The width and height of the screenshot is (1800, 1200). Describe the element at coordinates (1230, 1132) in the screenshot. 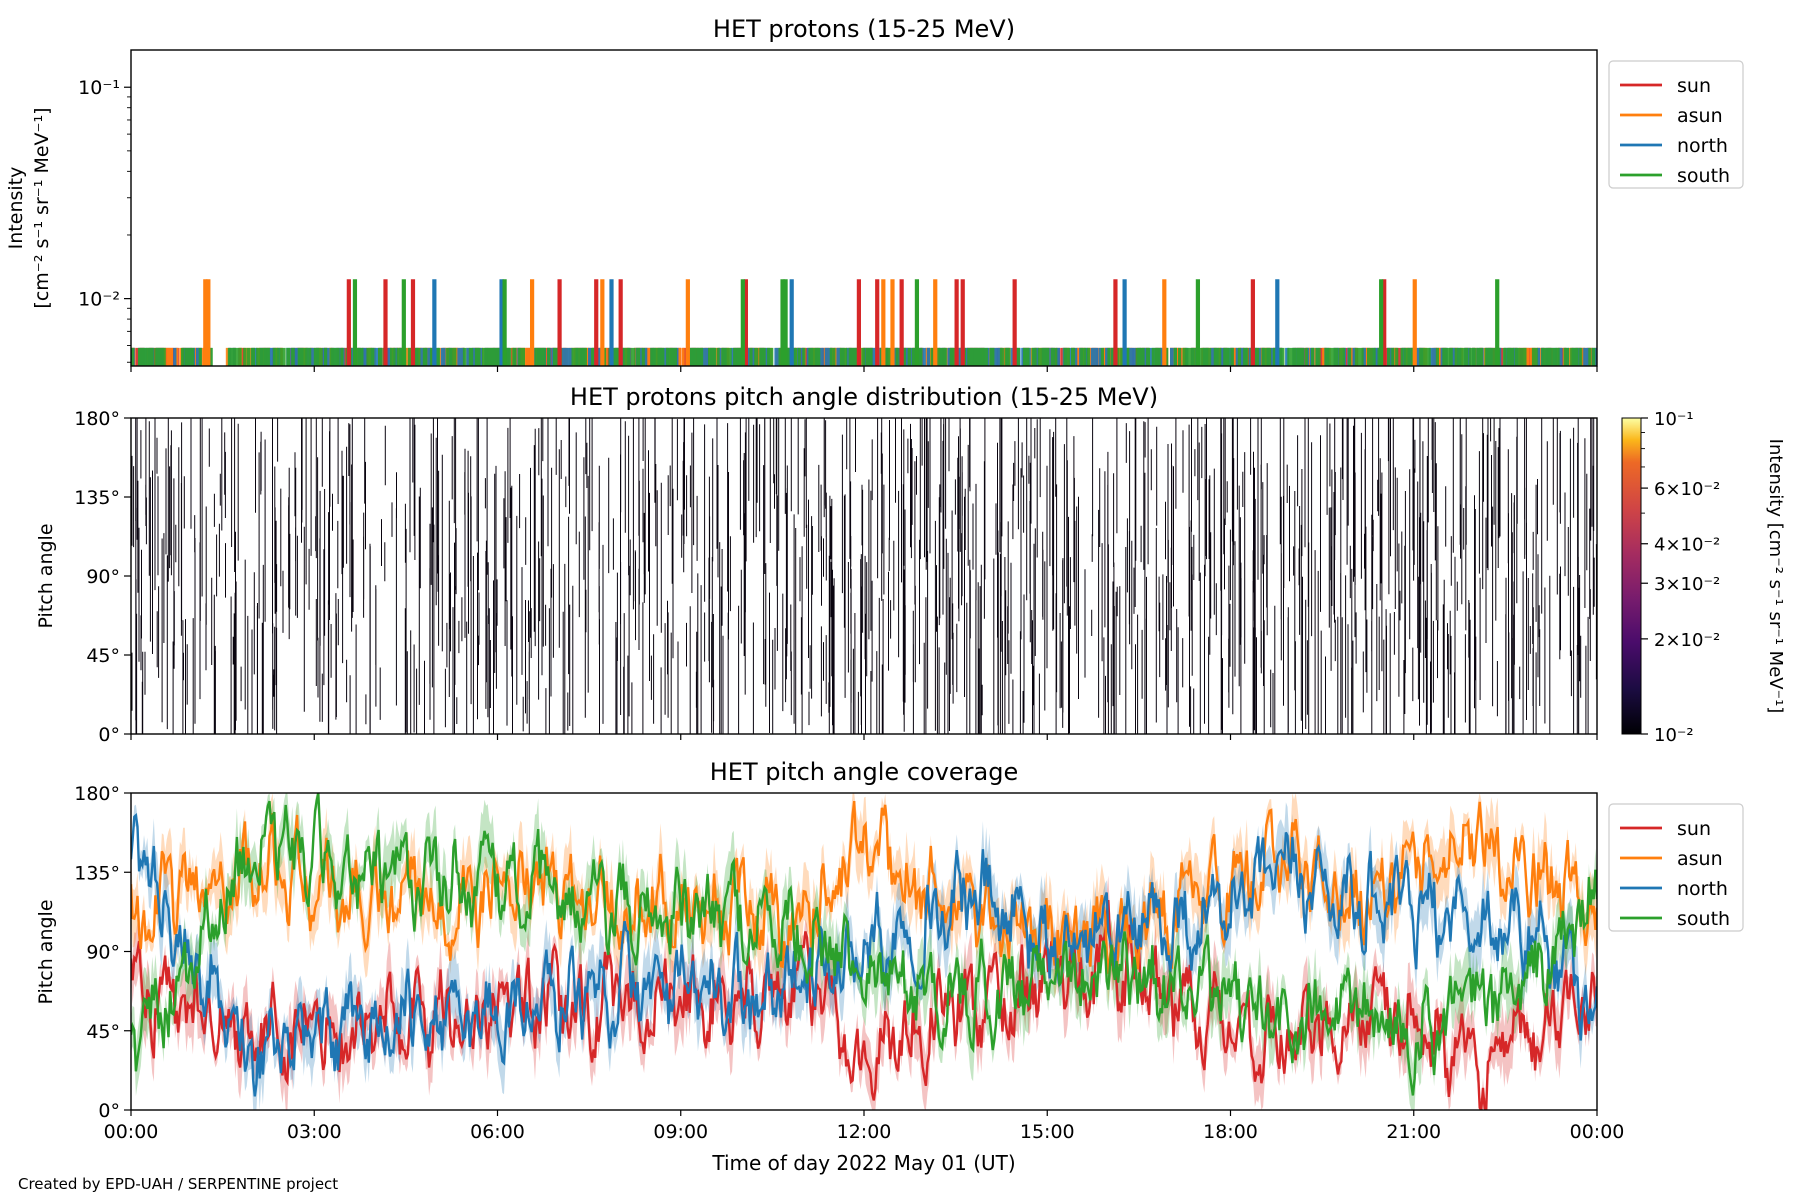

I see `x-tick-label: 18:00` at that location.